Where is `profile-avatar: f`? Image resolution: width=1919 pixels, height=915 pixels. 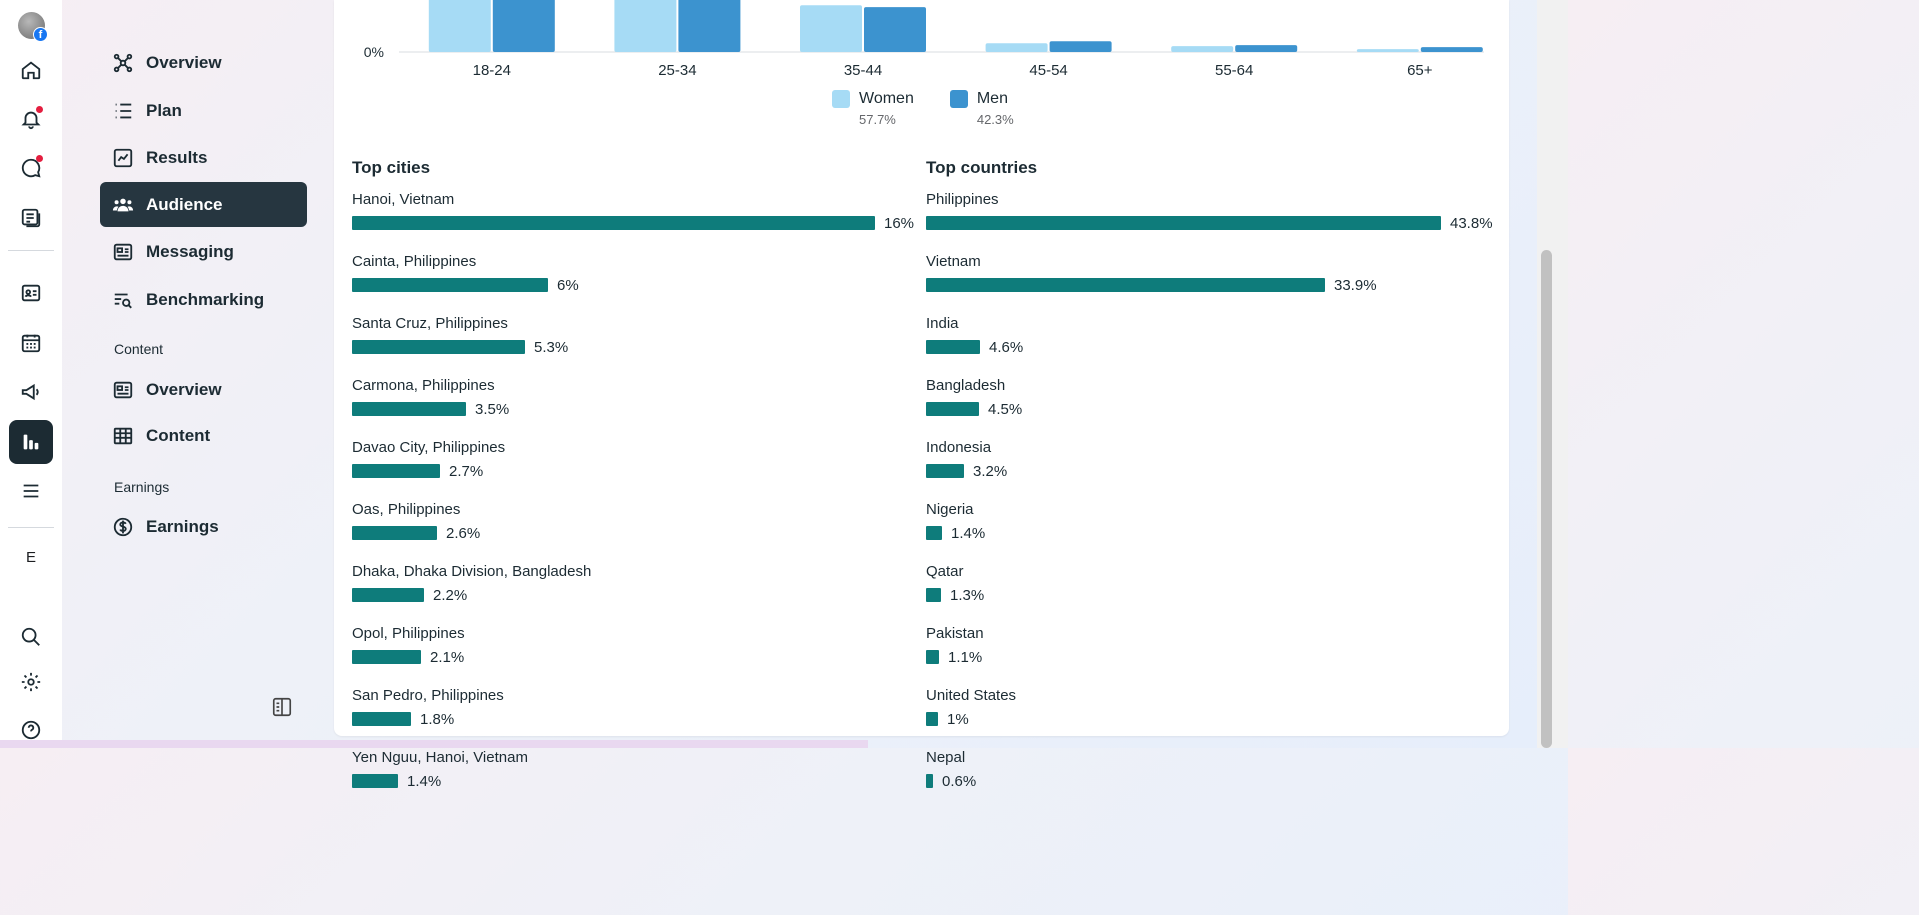
profile-avatar: f is located at coordinates (33, 27).